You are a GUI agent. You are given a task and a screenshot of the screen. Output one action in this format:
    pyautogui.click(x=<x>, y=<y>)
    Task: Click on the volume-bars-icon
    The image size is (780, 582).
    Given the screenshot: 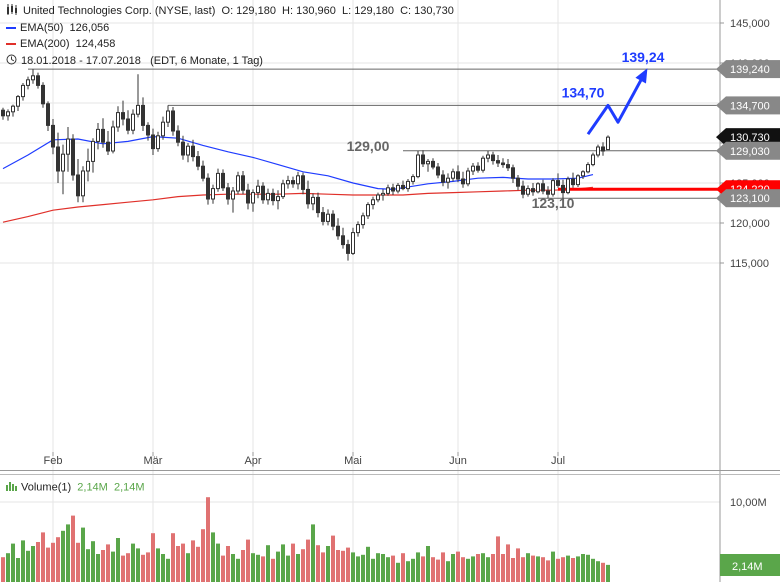 What is the action you would take?
    pyautogui.click(x=11, y=487)
    